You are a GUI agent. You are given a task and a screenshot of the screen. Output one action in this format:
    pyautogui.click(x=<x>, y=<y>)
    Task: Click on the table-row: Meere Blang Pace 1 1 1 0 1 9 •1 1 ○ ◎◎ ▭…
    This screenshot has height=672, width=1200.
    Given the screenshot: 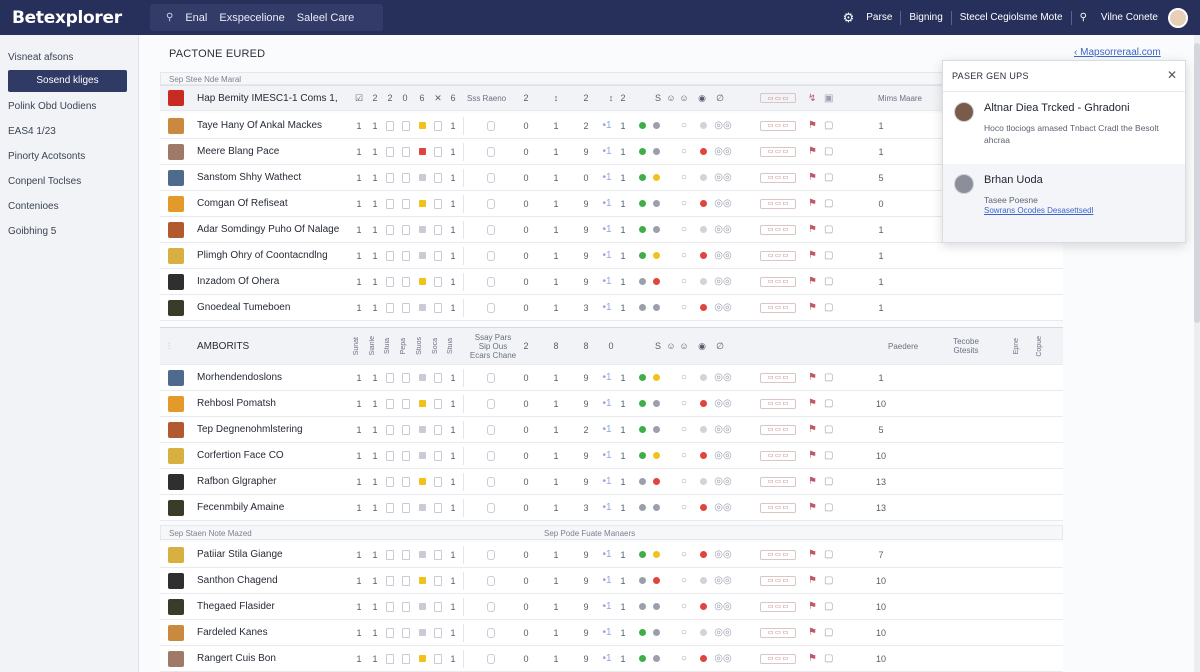 What is the action you would take?
    pyautogui.click(x=611, y=152)
    